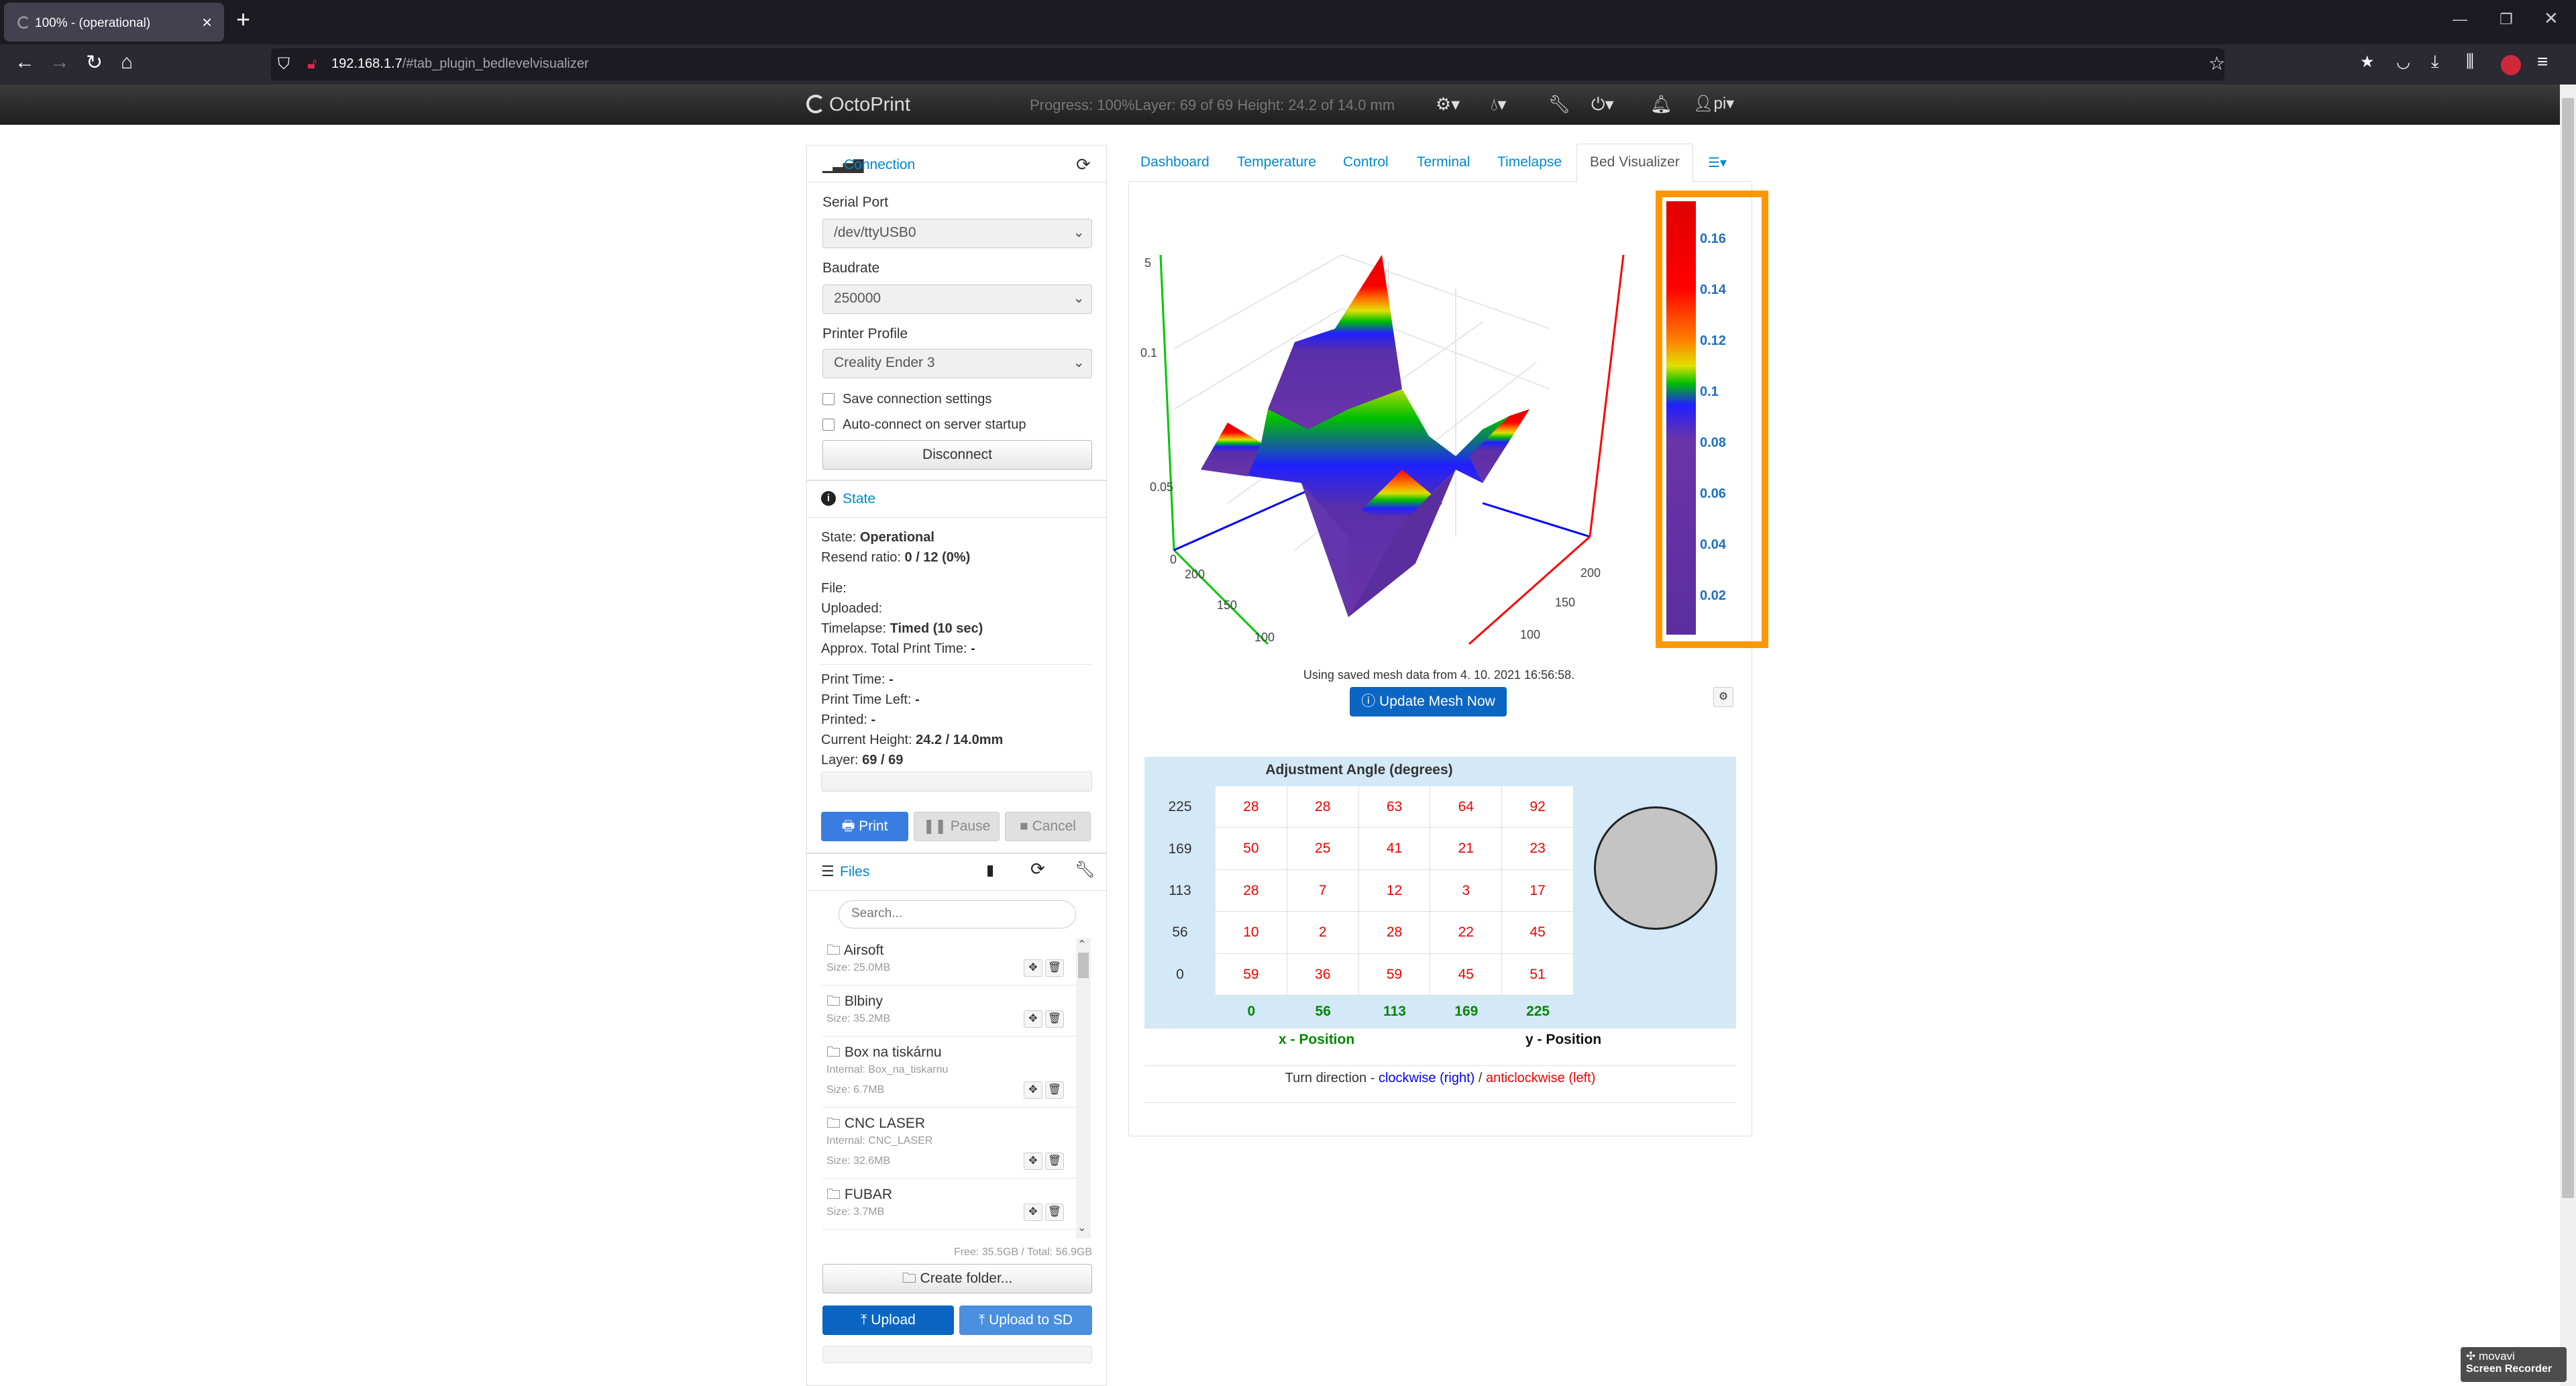 Image resolution: width=2576 pixels, height=1386 pixels. What do you see at coordinates (207, 22) in the screenshot?
I see `close-tab-icon: ×` at bounding box center [207, 22].